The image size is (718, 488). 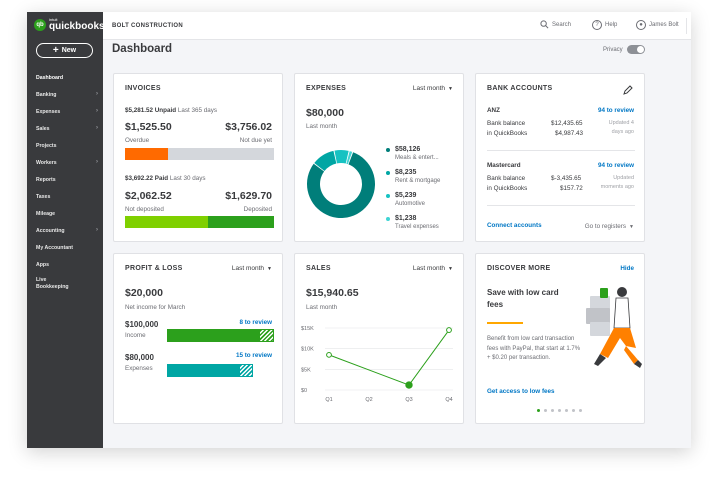 I want to click on updated-time: days ago, so click(x=622, y=132).